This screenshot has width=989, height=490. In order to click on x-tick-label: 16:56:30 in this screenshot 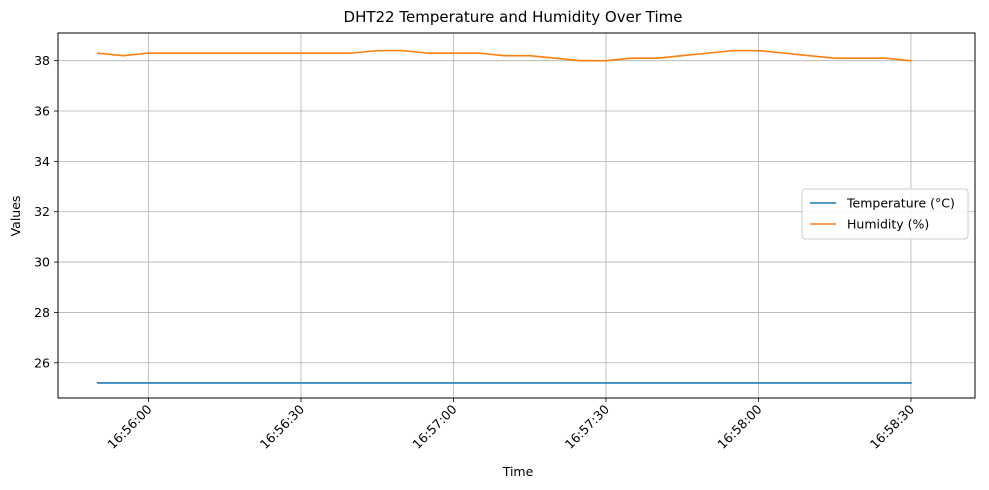, I will do `click(282, 426)`.